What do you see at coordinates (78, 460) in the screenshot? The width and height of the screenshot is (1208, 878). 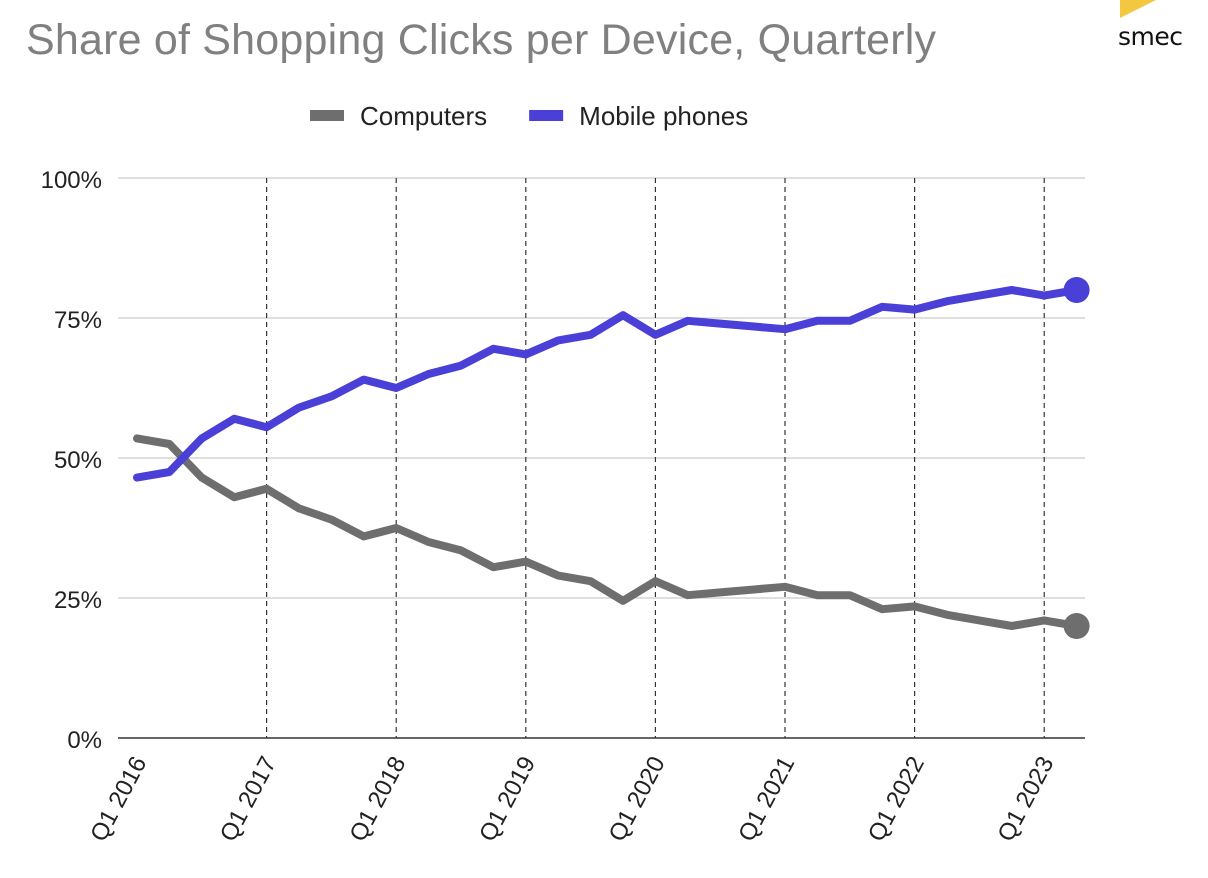 I see `y-tick-label: 50%` at bounding box center [78, 460].